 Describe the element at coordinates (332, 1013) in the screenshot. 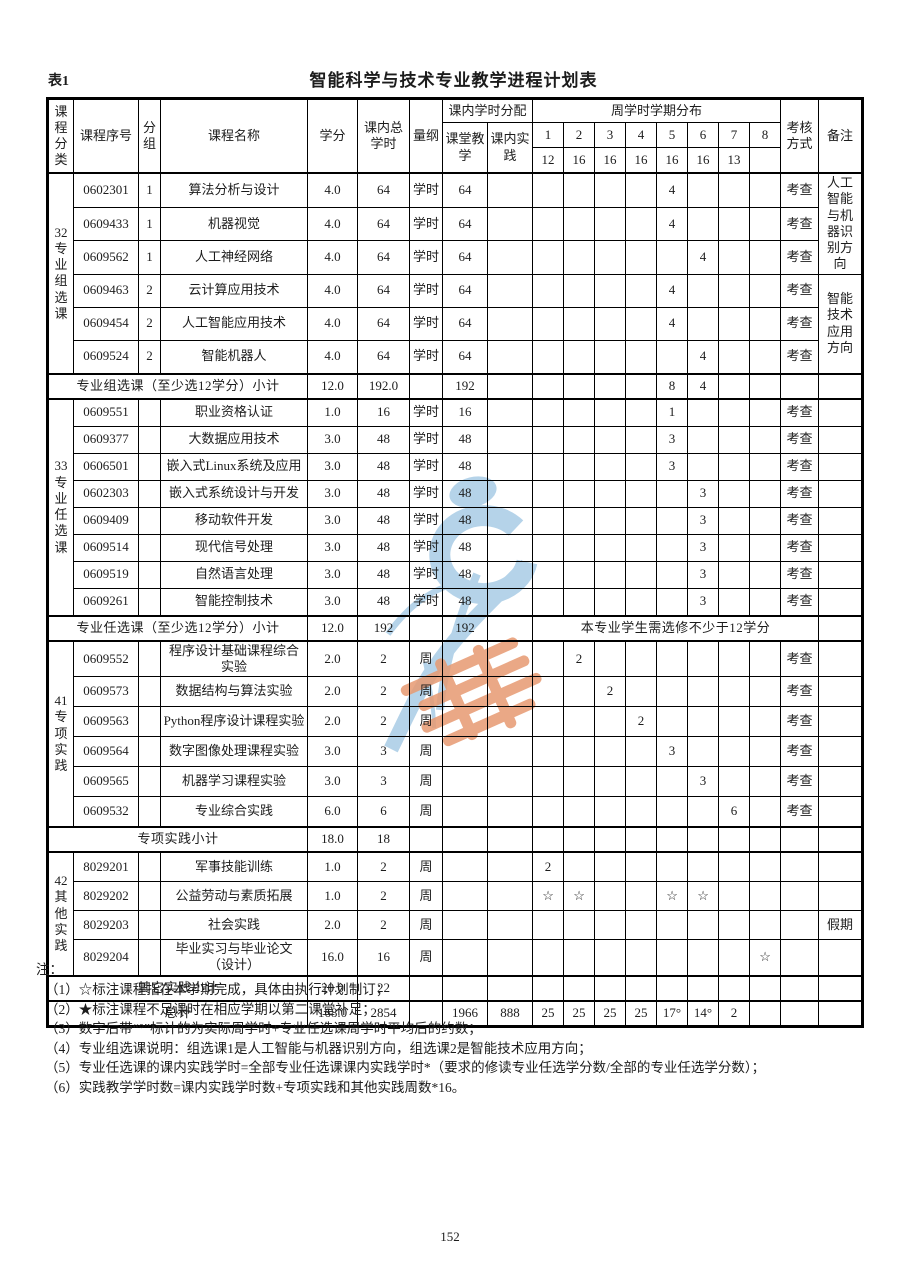

I see `credits-cell: 168.0` at that location.